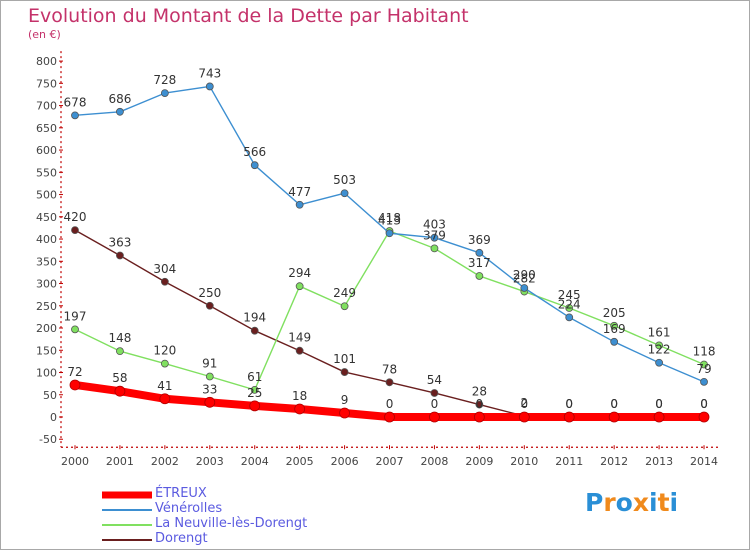 Image resolution: width=750 pixels, height=550 pixels. Describe the element at coordinates (164, 351) in the screenshot. I see `data-label-la-neuville-l-s-dorengt: 120` at that location.